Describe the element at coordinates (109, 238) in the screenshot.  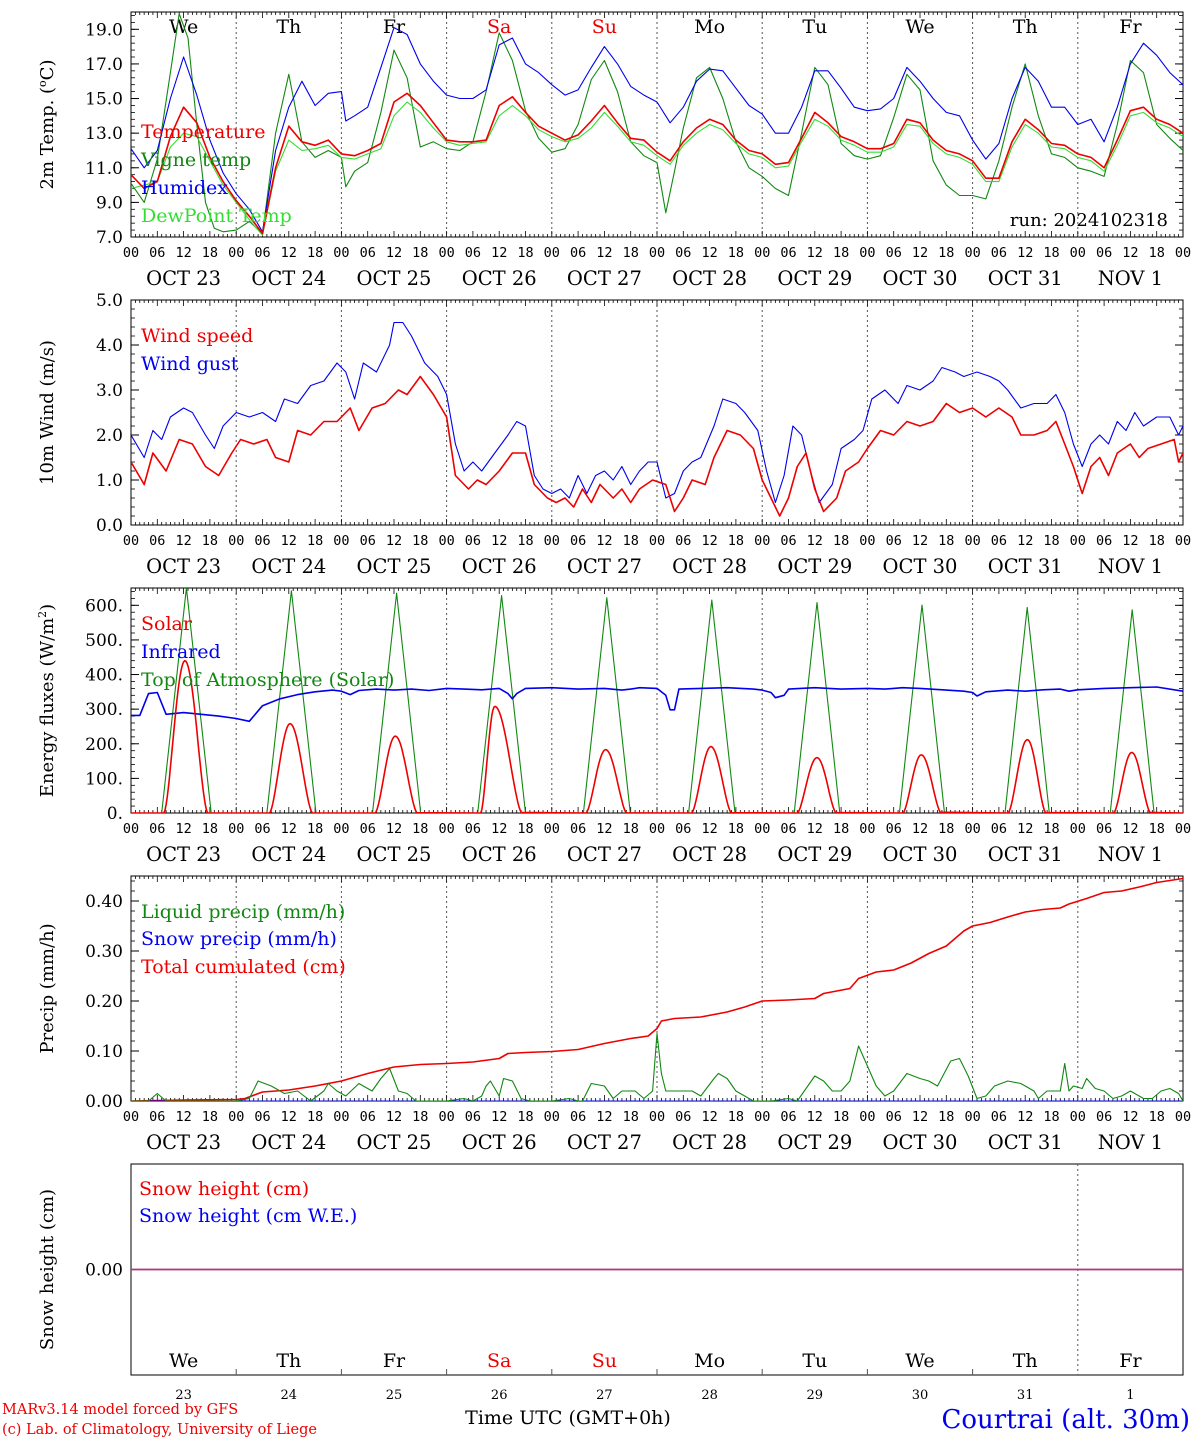
I see `y-tick-label: 7.0` at that location.